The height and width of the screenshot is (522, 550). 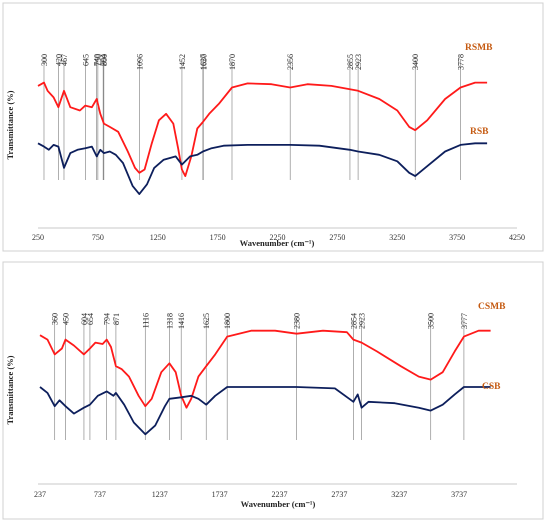 What do you see at coordinates (399, 494) in the screenshot?
I see `x-tick-label: 3237` at bounding box center [399, 494].